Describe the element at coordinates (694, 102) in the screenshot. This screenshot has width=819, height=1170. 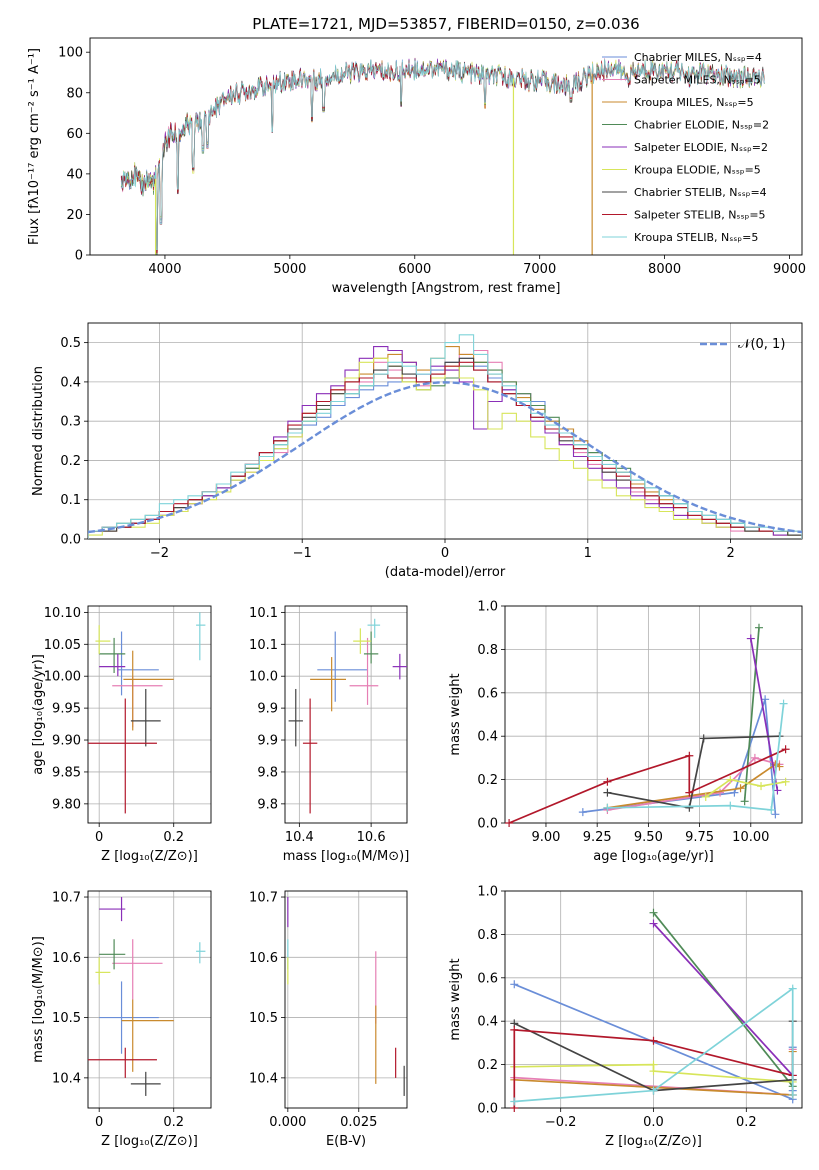
I see `legend-label: Kroupa MILES, Nₛₛₚ=5` at that location.